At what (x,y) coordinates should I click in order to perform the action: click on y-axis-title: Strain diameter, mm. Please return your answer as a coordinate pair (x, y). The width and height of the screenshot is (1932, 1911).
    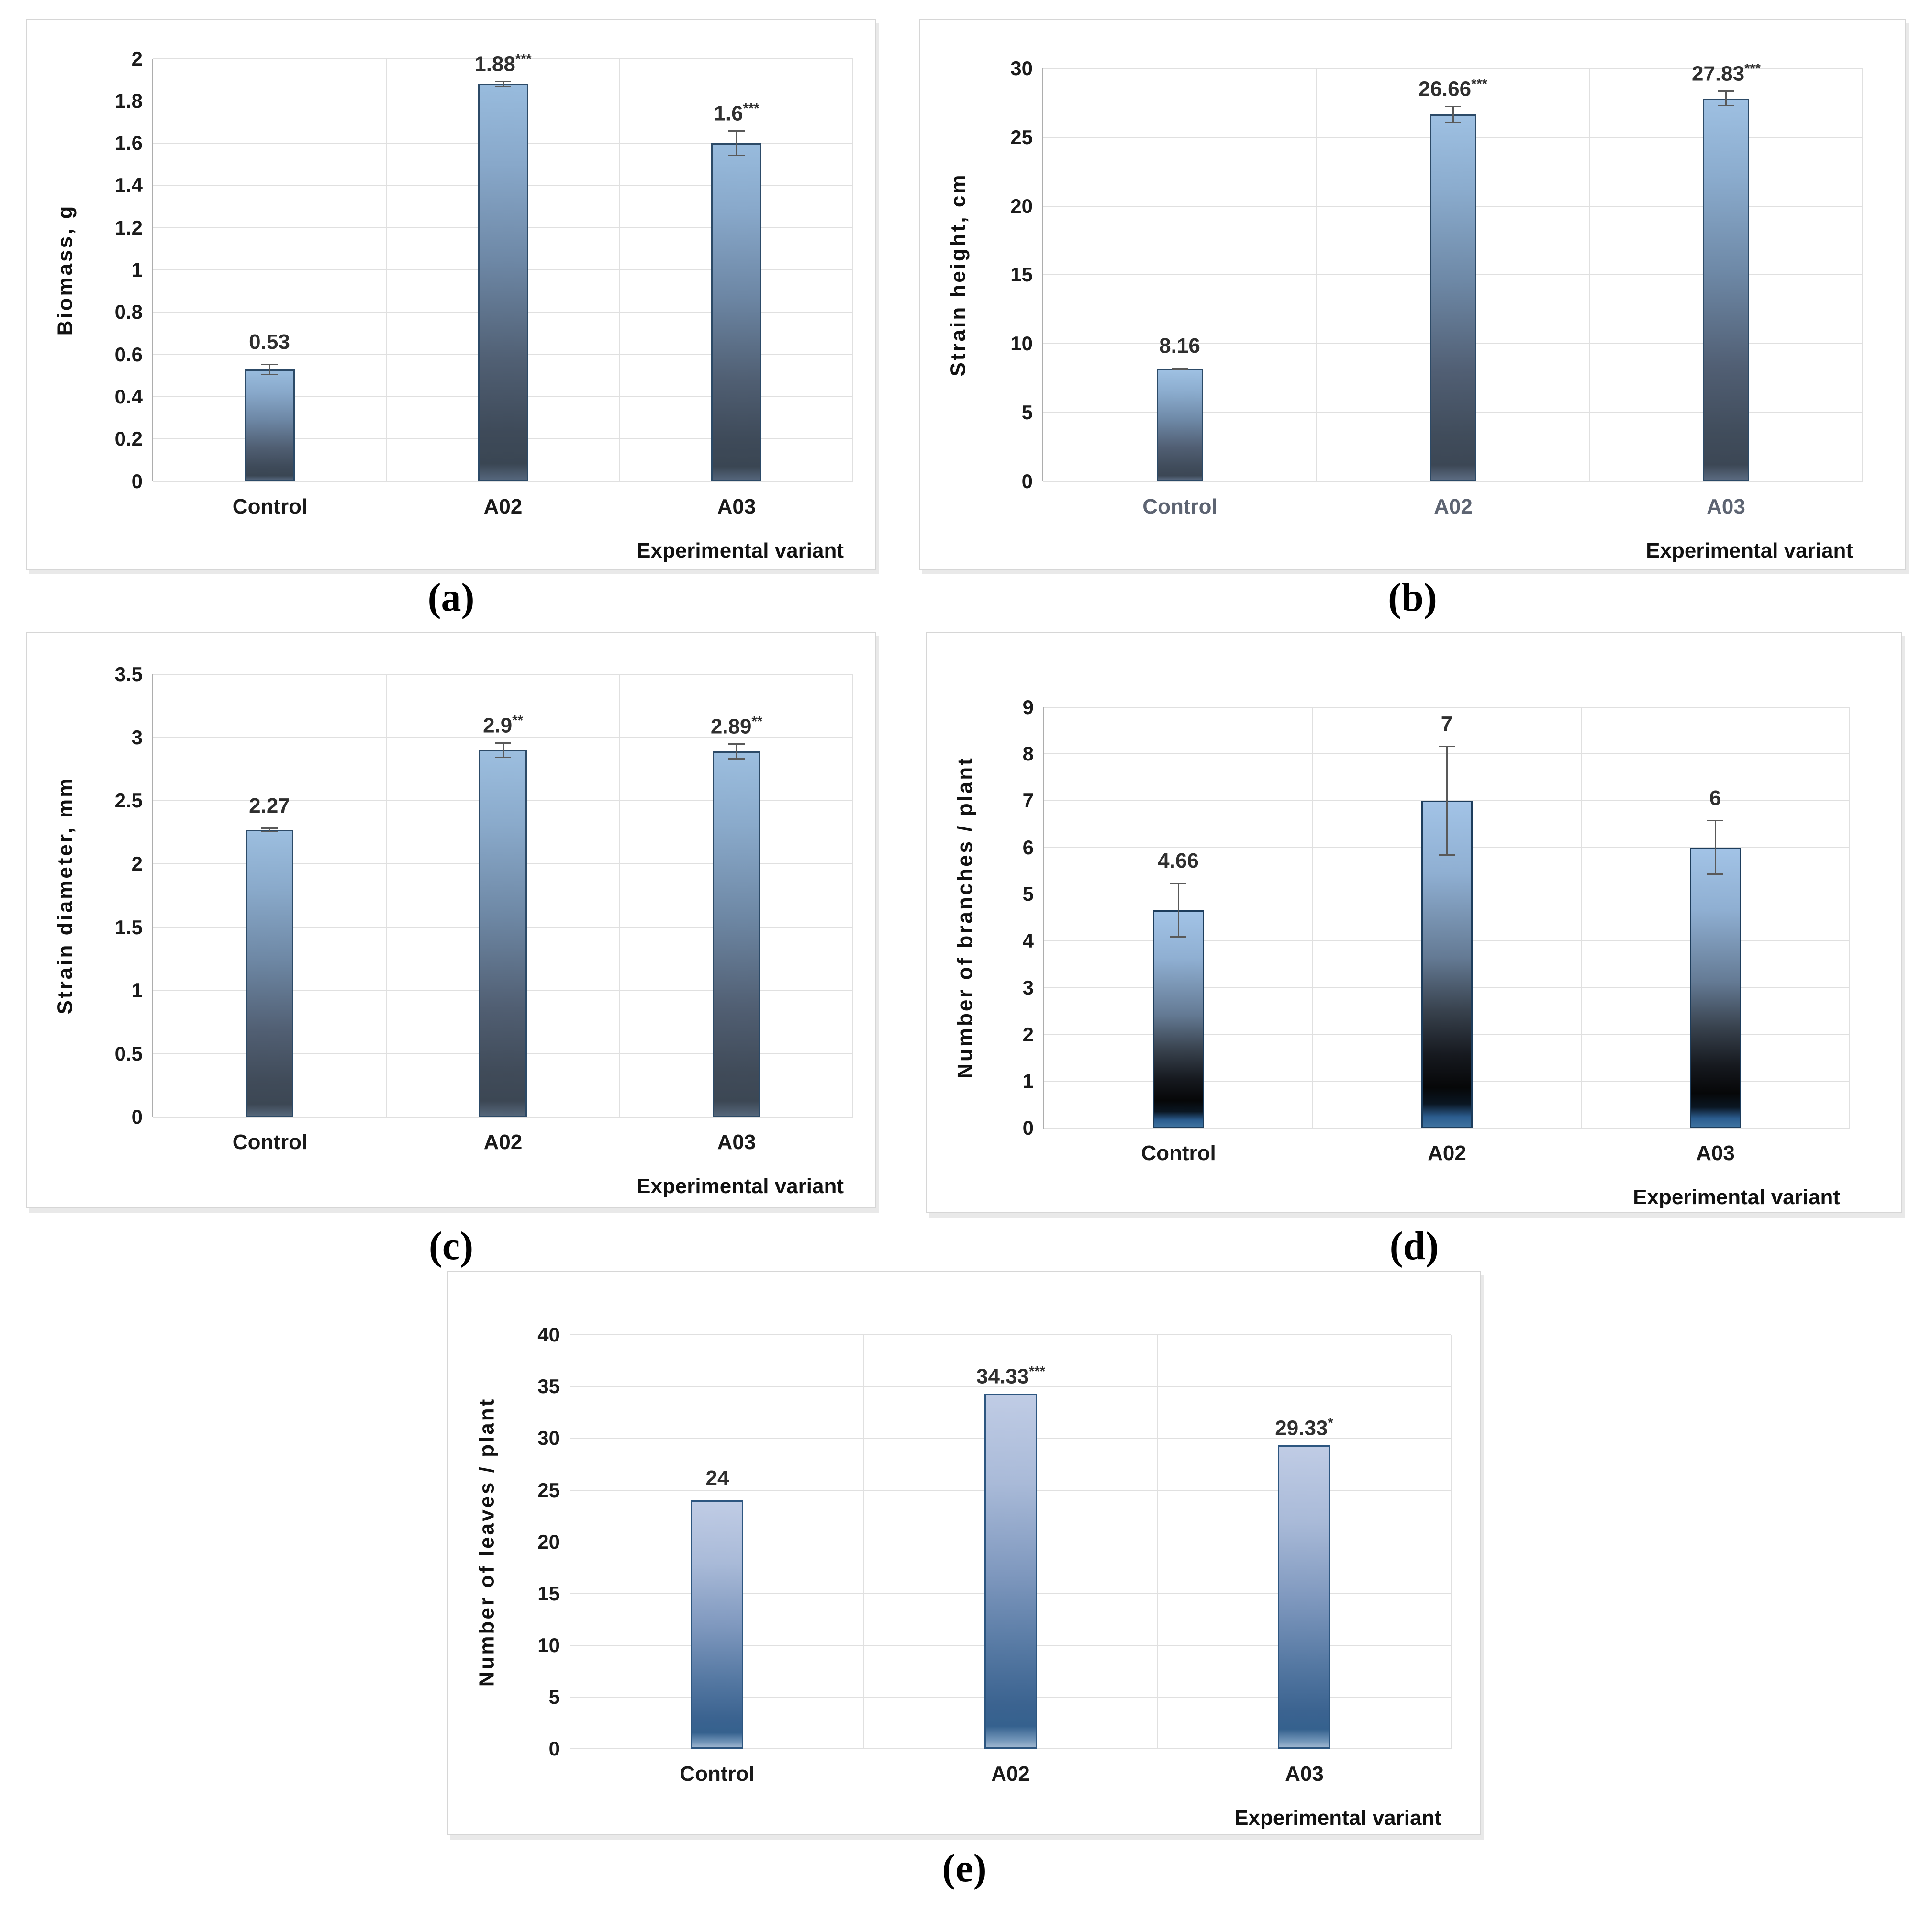
    Looking at the image, I should click on (65, 895).